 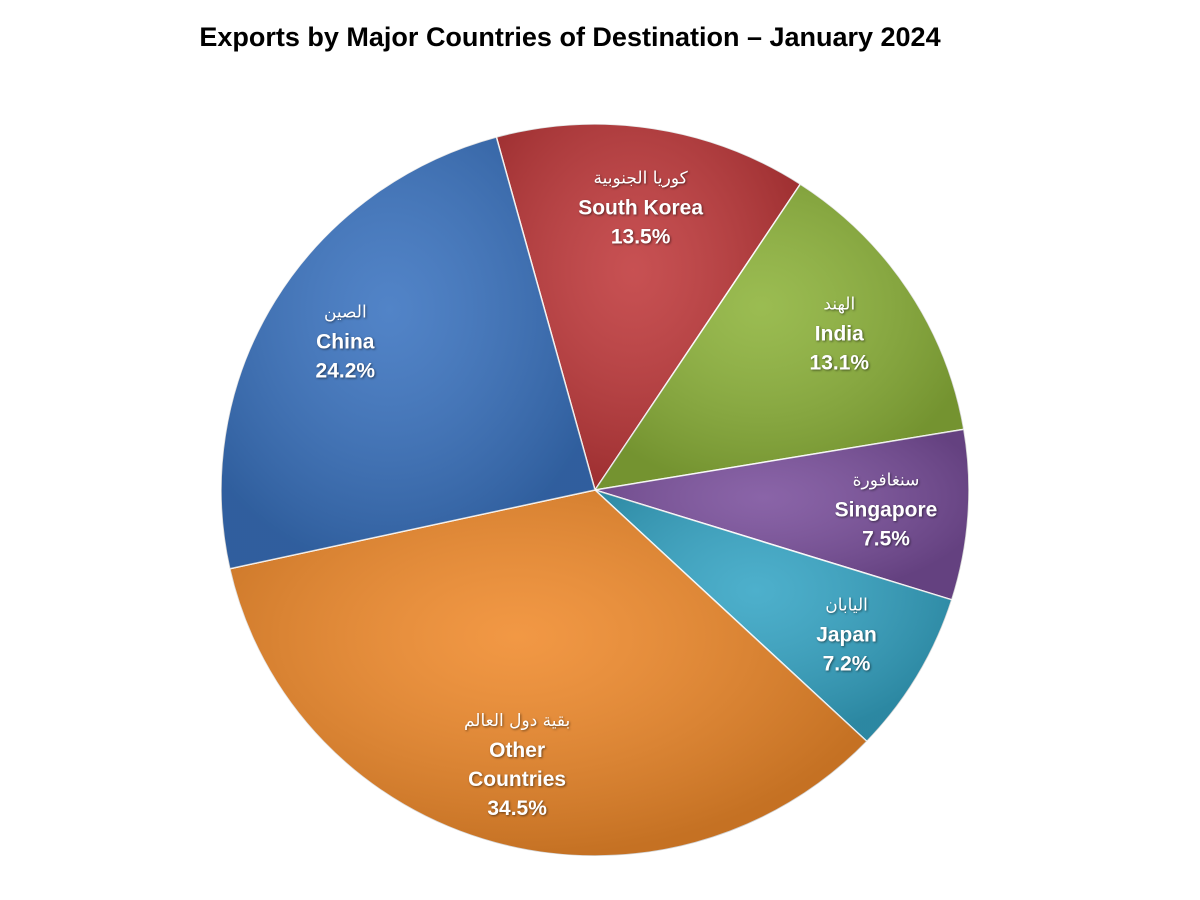 What do you see at coordinates (886, 480) in the screenshot?
I see `category-label: سنغافورة` at bounding box center [886, 480].